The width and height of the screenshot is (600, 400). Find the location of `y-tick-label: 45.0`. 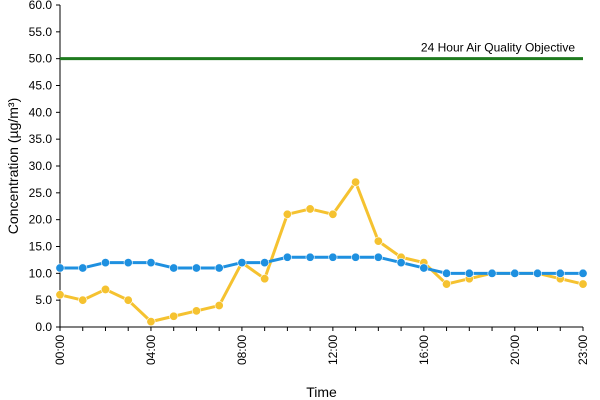

y-tick-label: 45.0 is located at coordinates (41, 86).